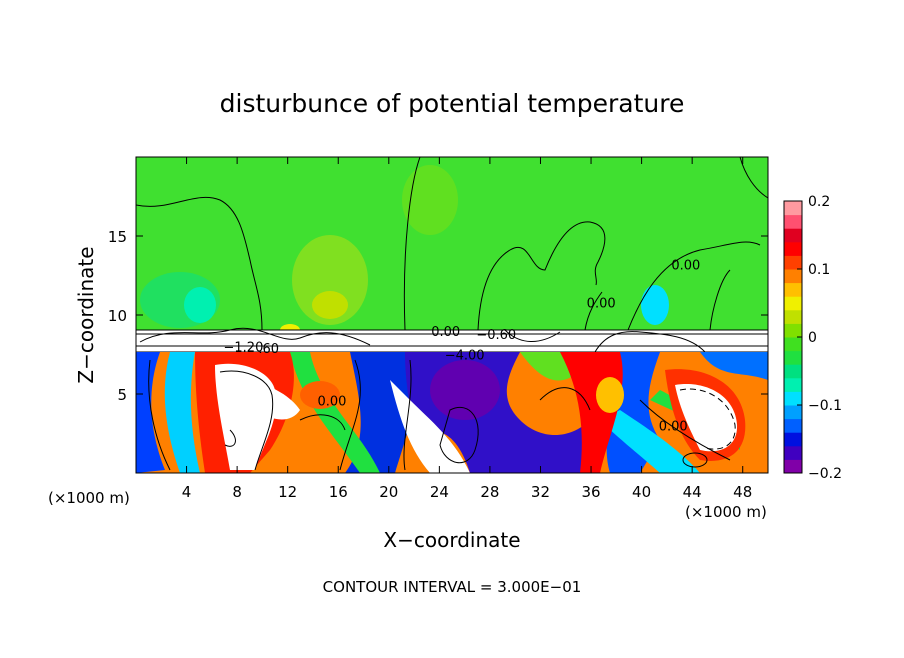 This screenshot has width=904, height=658. I want to click on y-axis-label: Z−coordinate, so click(86, 314).